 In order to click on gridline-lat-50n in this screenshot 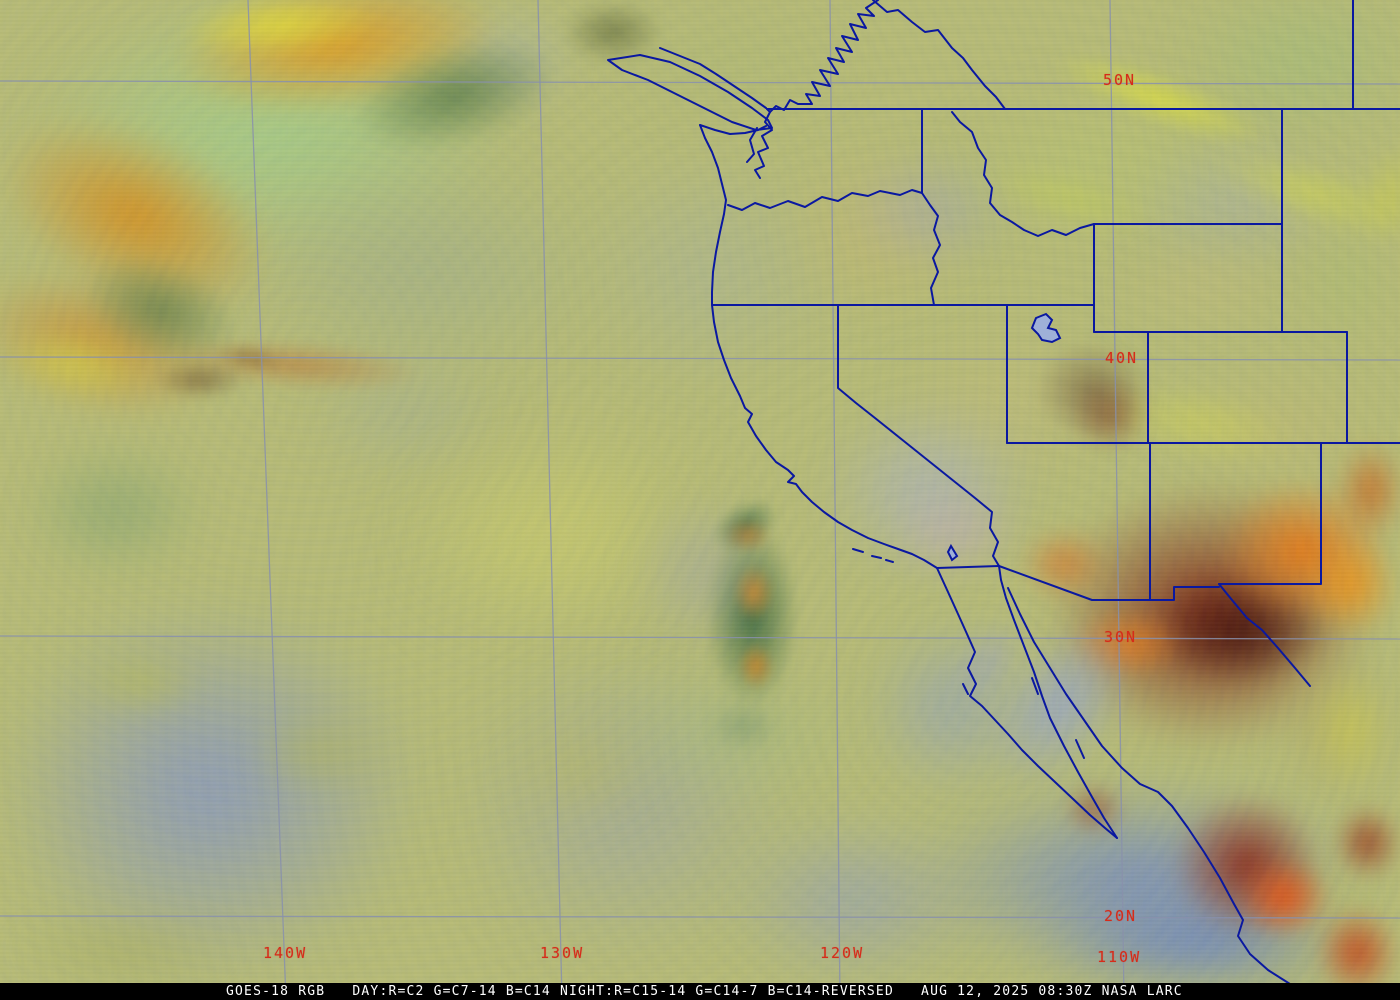, I will do `click(700, 82)`.